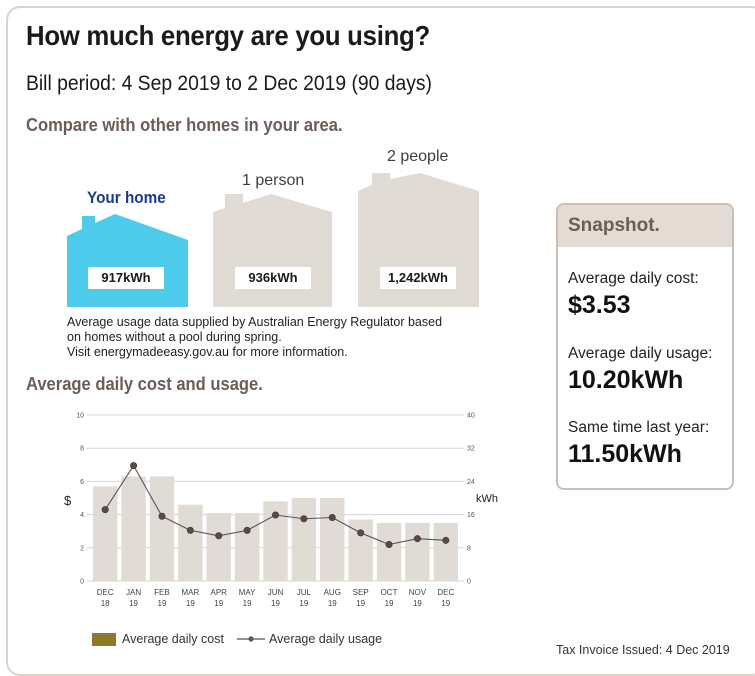  What do you see at coordinates (105, 603) in the screenshot?
I see `x-tick-label-year: 18` at bounding box center [105, 603].